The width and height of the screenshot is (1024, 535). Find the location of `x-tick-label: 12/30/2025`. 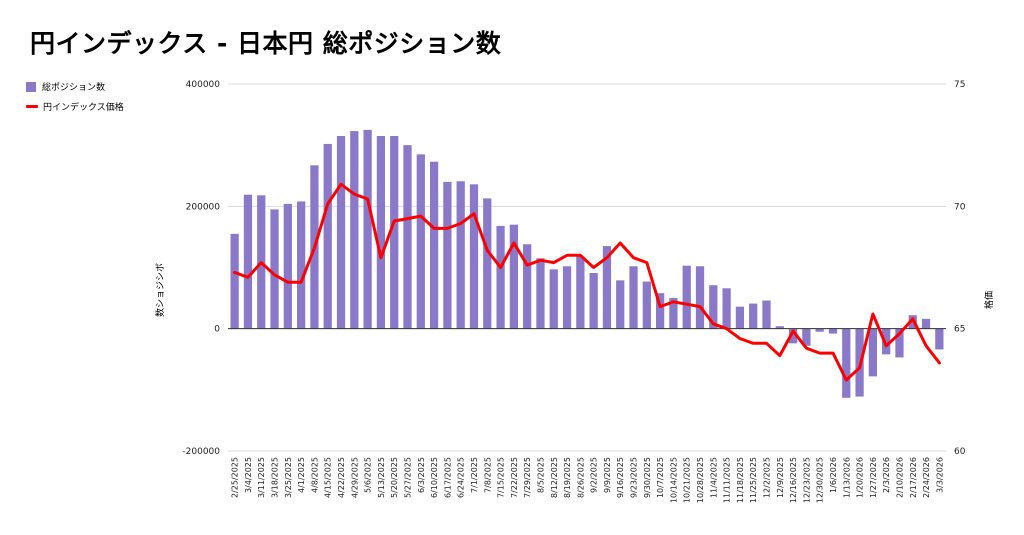

x-tick-label: 12/30/2025 is located at coordinates (820, 480).